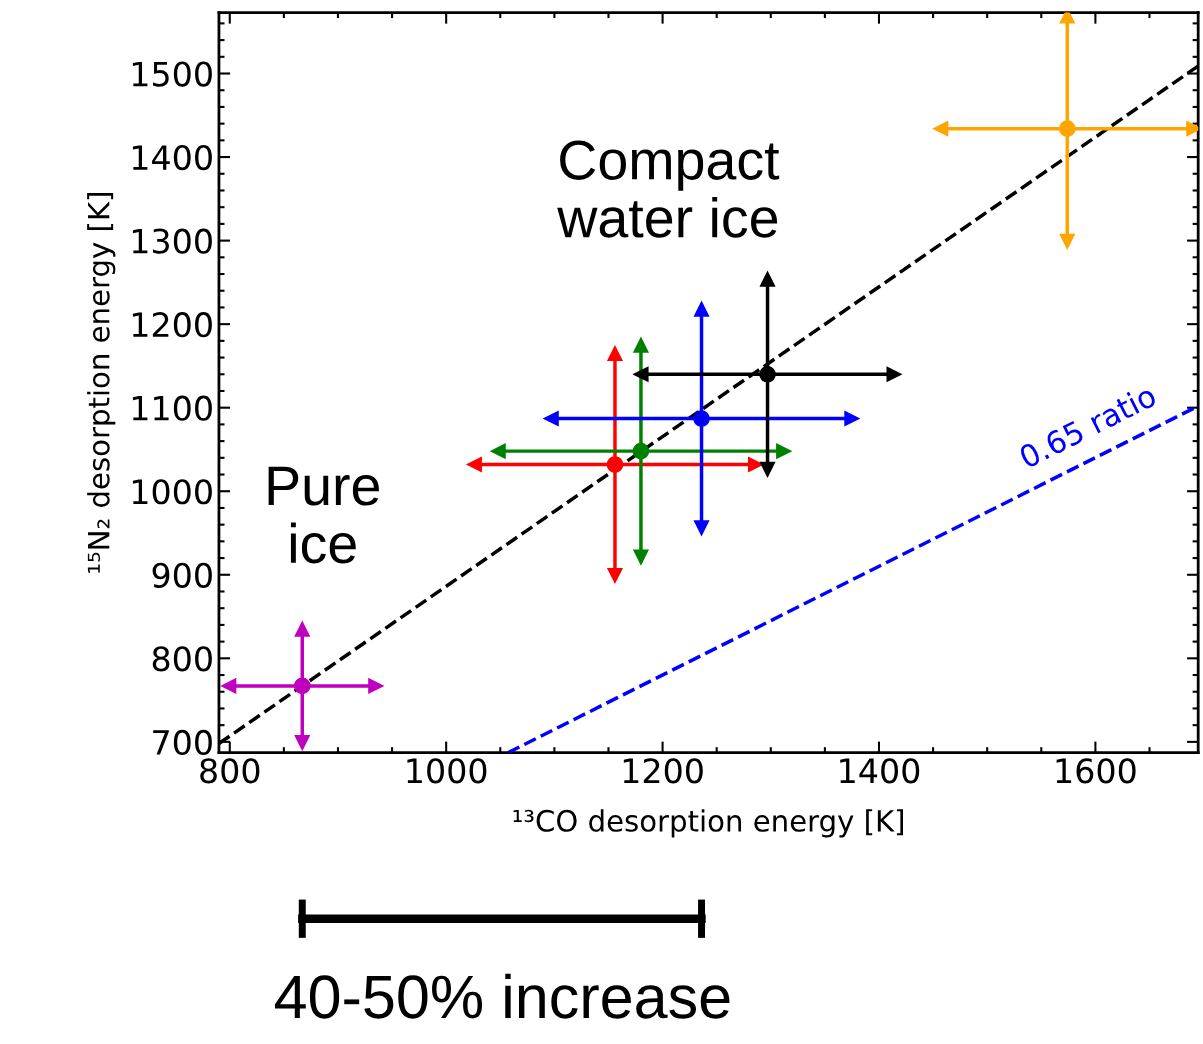 This screenshot has width=1203, height=1044. I want to click on x-tick-label: 1400, so click(880, 771).